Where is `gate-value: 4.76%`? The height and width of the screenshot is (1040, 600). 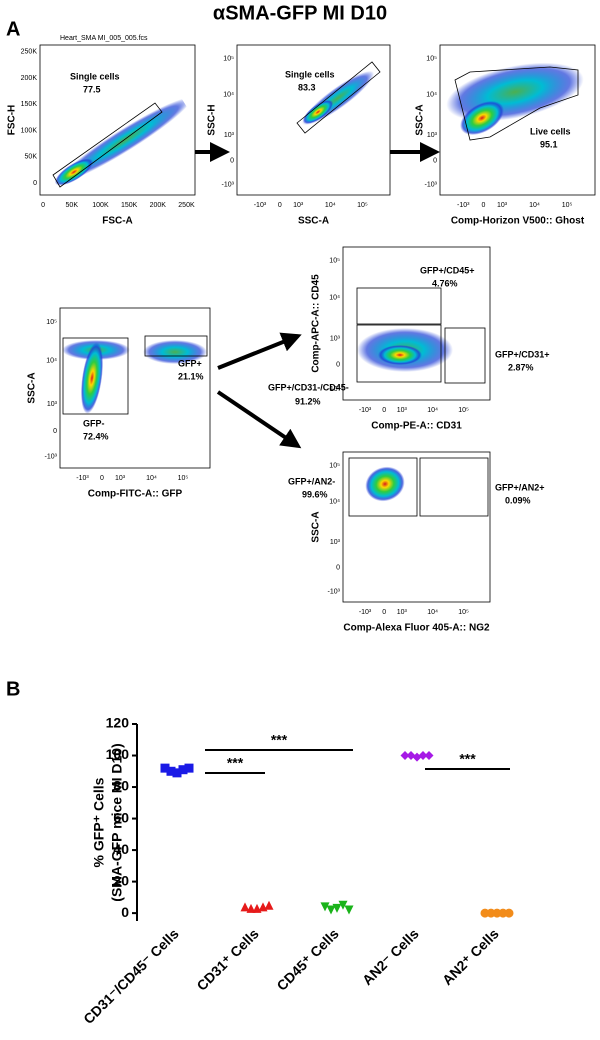
gate-value: 4.76% is located at coordinates (445, 283).